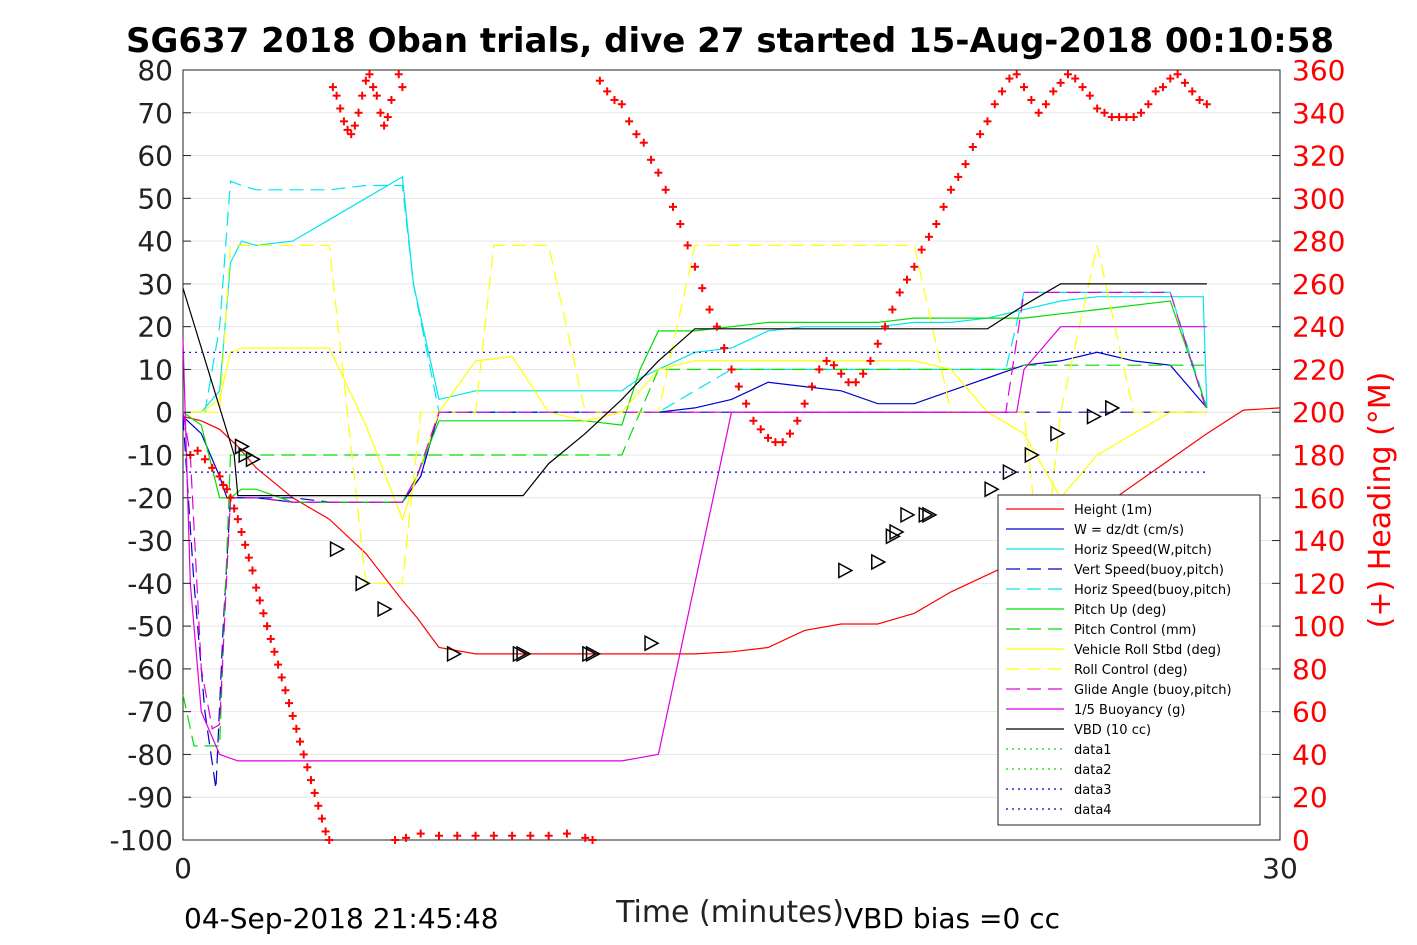 The image size is (1417, 945). What do you see at coordinates (1129, 530) in the screenshot?
I see `legend-label: W = dz/dt (cm/s)` at bounding box center [1129, 530].